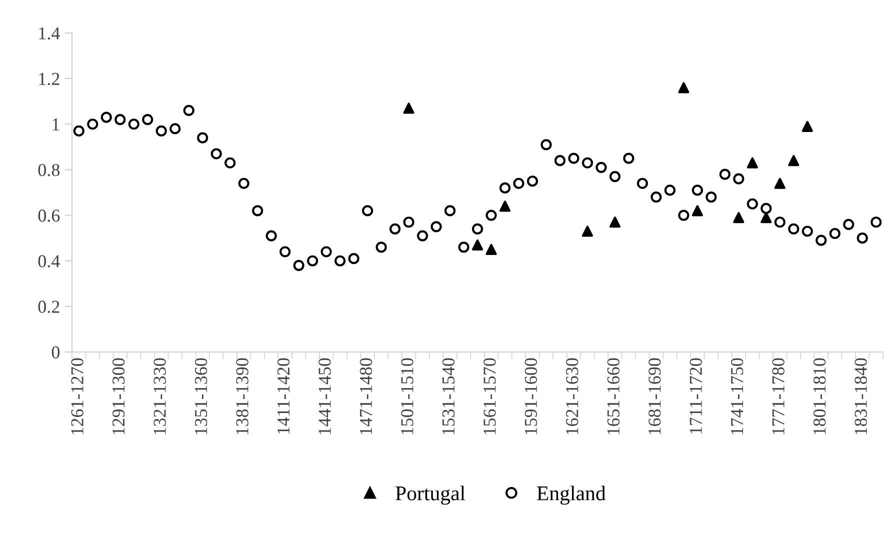  What do you see at coordinates (819, 396) in the screenshot?
I see `x-tick-label: 1801-1810` at bounding box center [819, 396].